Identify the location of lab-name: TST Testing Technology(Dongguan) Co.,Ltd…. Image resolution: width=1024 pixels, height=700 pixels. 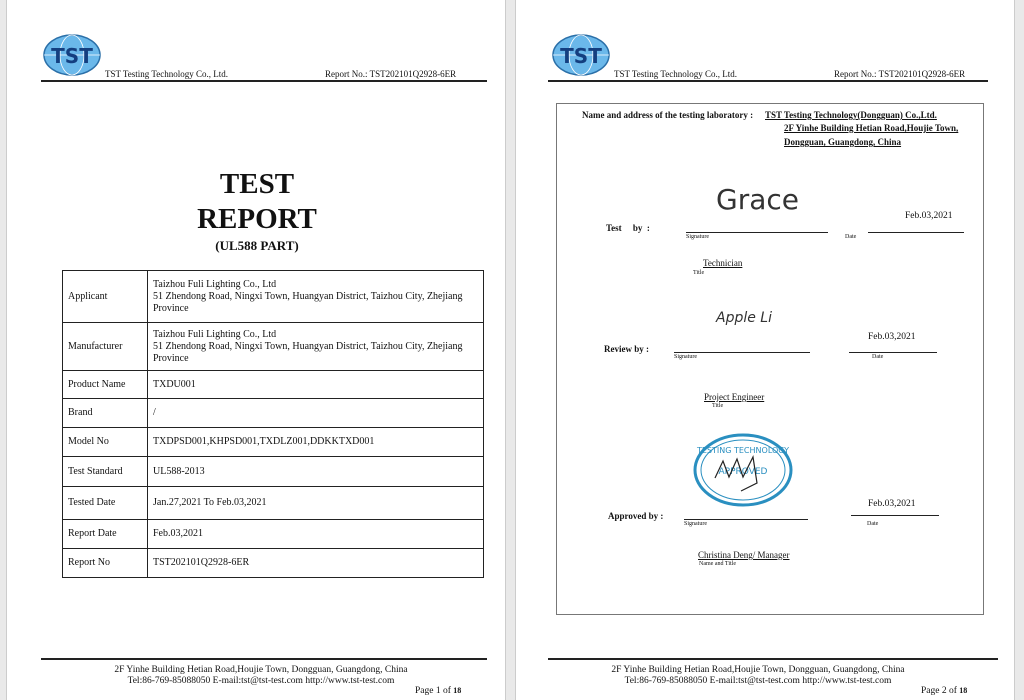
(851, 115).